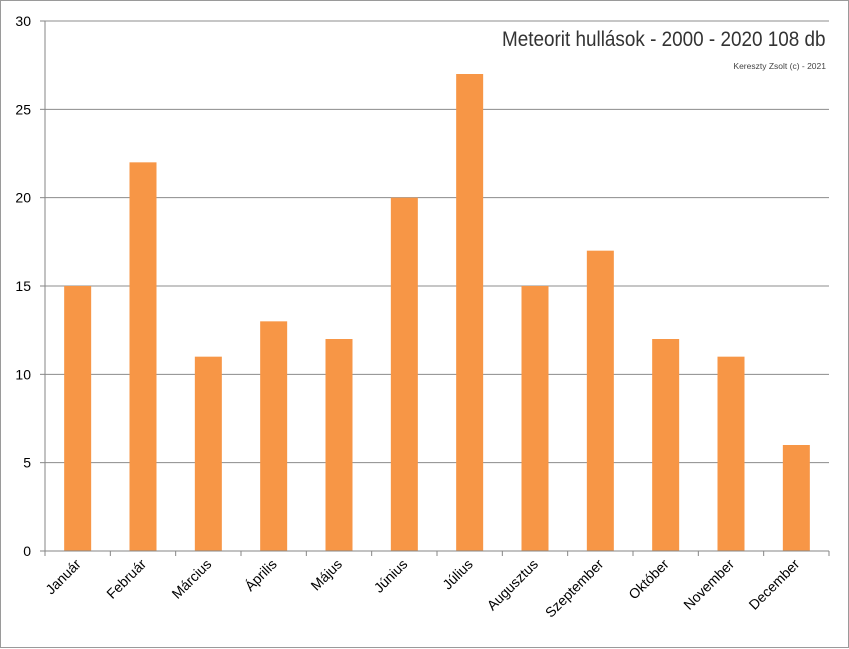 This screenshot has width=849, height=649. I want to click on x-tick-label: Augusztus, so click(513, 585).